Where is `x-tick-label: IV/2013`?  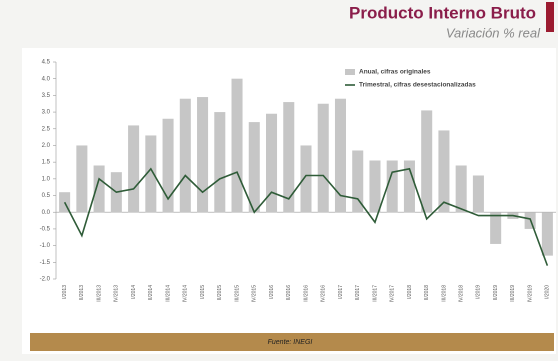
x-tick-label: IV/2013 is located at coordinates (117, 293).